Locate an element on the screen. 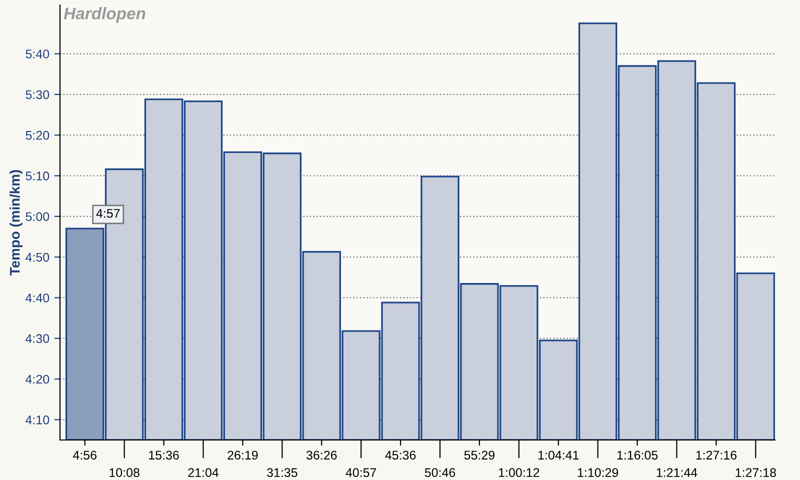 This screenshot has width=800, height=480. y-tick-label: 5:00 is located at coordinates (38, 217).